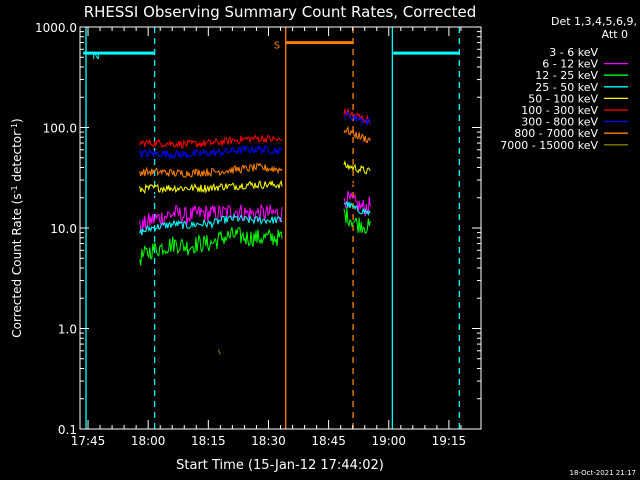 This screenshot has height=480, width=640. What do you see at coordinates (556, 133) in the screenshot?
I see `legend-label: 800 - 7000 keV` at bounding box center [556, 133].